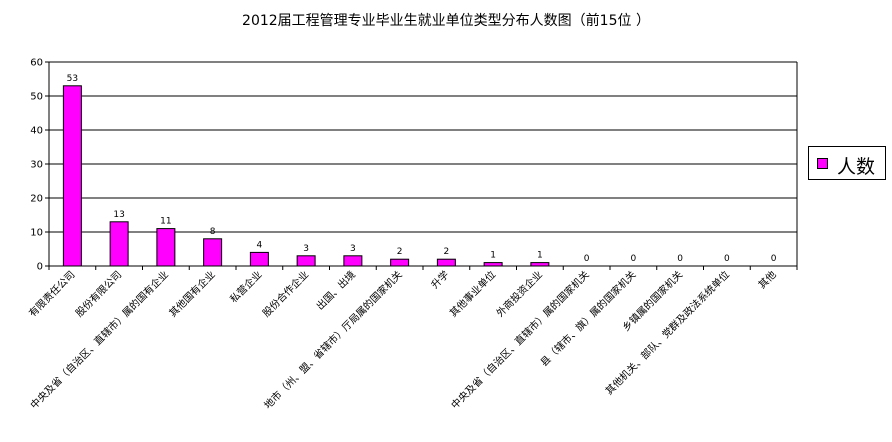  Describe the element at coordinates (446, 21) in the screenshot. I see `chart-title: 2012届工程管理专业毕业生就业单位类型分布人数图（前15位 ）` at that location.